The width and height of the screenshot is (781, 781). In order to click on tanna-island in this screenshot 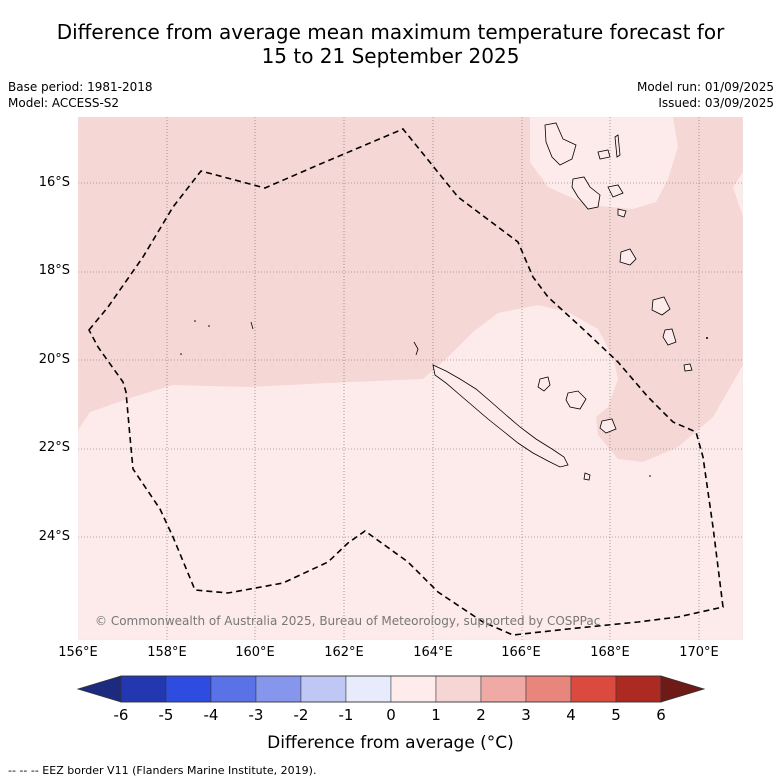, I will do `click(669, 337)`.